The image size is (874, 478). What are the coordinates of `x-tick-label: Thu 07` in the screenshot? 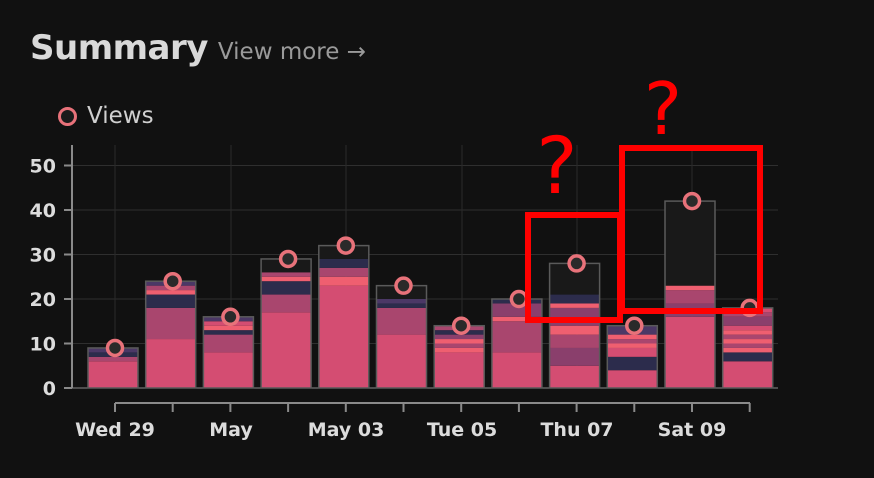 It's located at (576, 430).